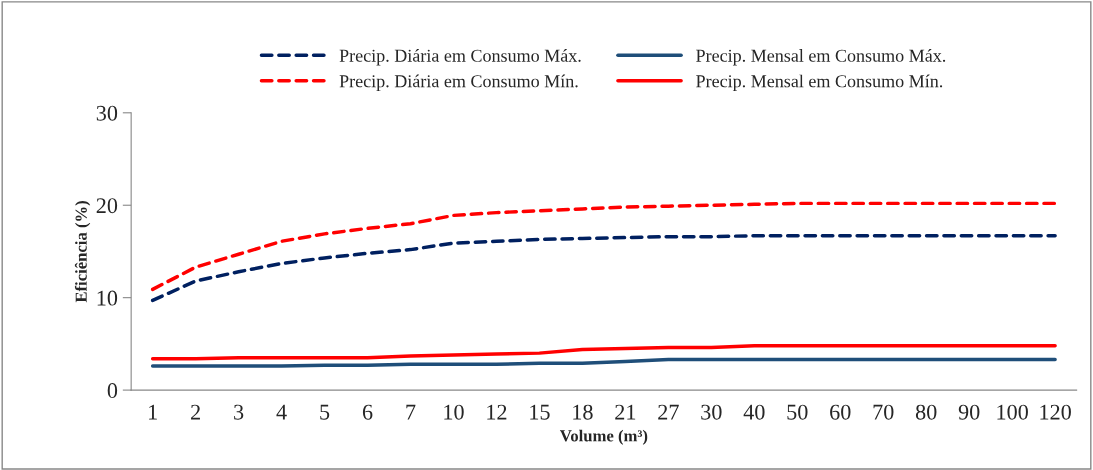 The height and width of the screenshot is (470, 1093). What do you see at coordinates (969, 412) in the screenshot?
I see `x-tick-label: 90` at bounding box center [969, 412].